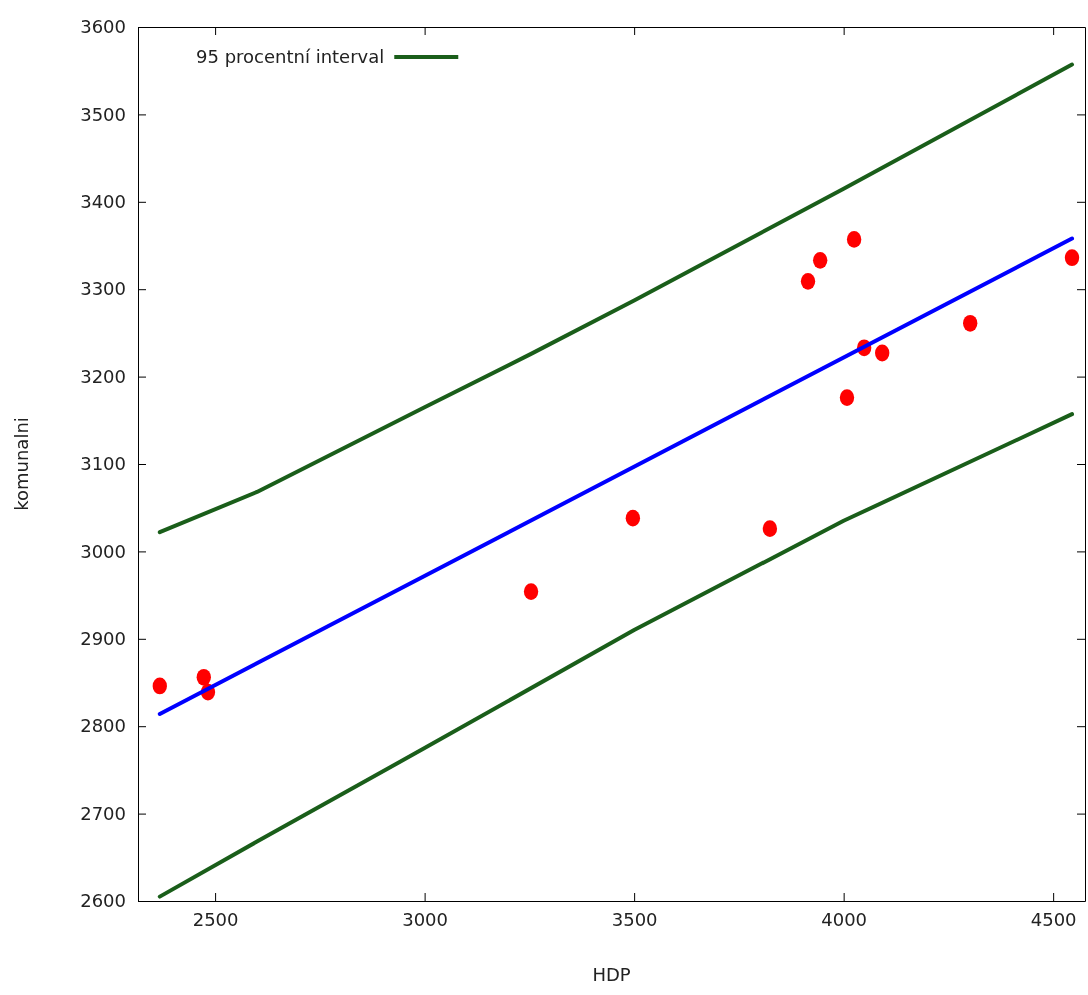 This screenshot has width=1088, height=995. Describe the element at coordinates (611, 974) in the screenshot. I see `x-axis-title: HDP` at that location.